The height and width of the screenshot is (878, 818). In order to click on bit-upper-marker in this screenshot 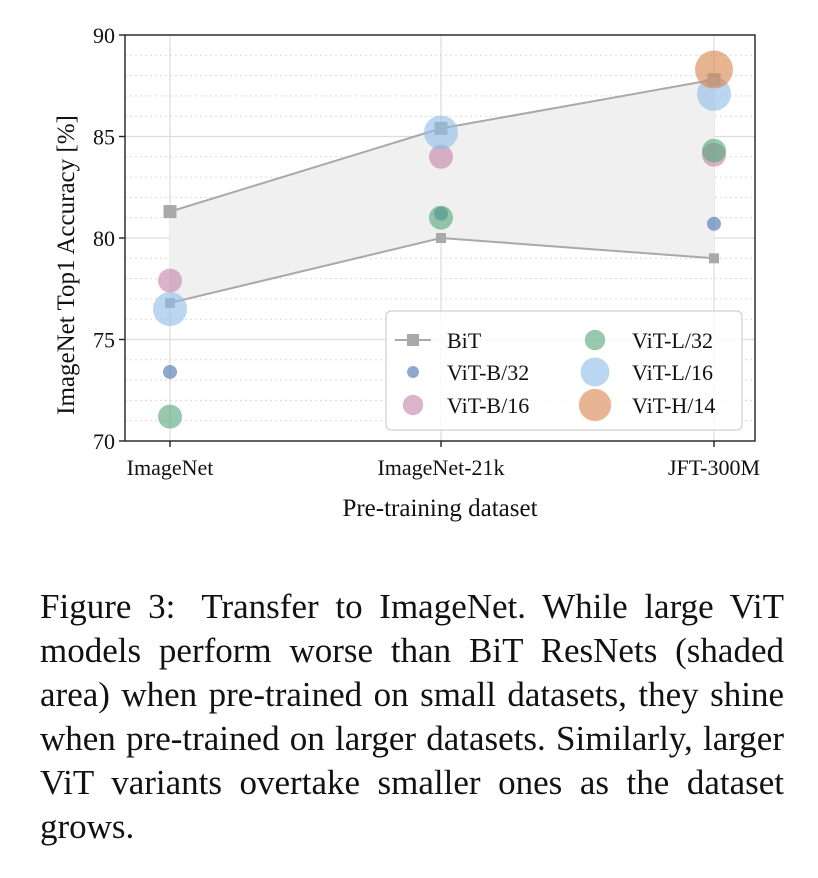, I will do `click(170, 212)`.